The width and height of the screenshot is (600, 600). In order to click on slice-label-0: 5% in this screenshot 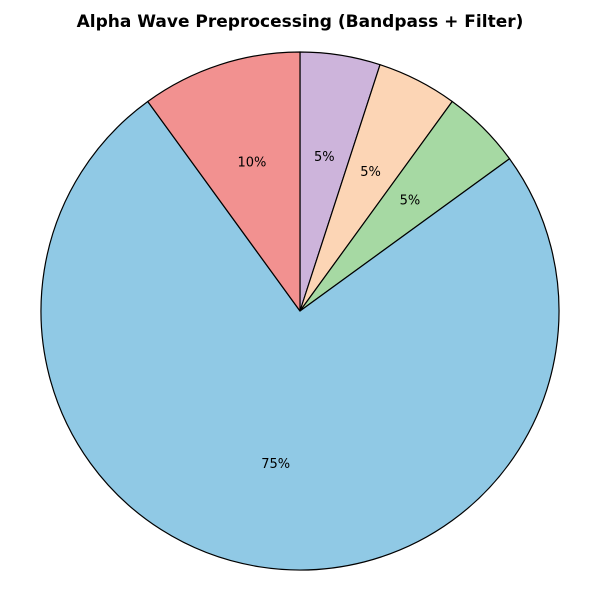, I will do `click(324, 157)`.